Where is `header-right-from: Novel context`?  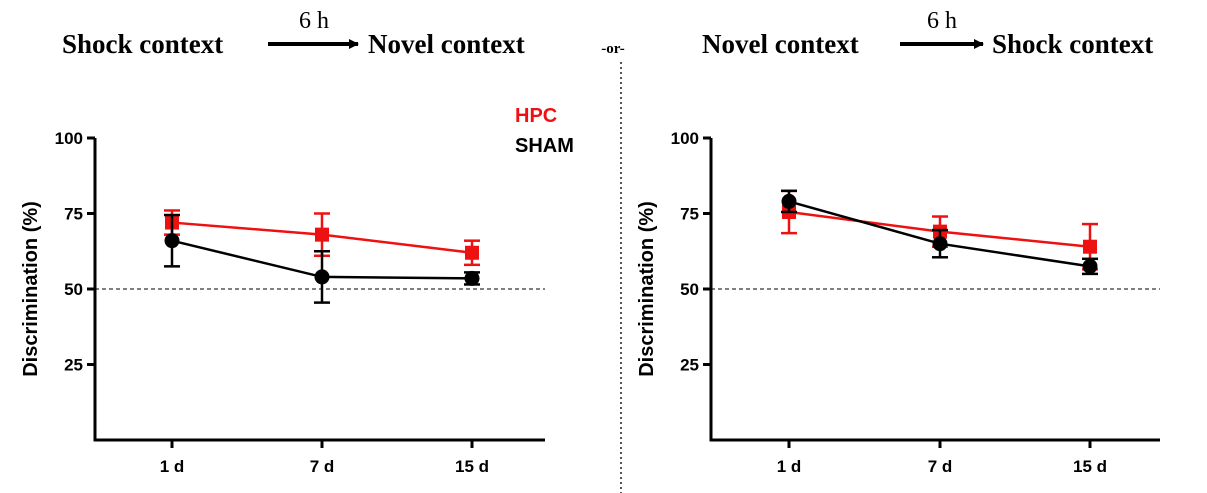 header-right-from: Novel context is located at coordinates (780, 44).